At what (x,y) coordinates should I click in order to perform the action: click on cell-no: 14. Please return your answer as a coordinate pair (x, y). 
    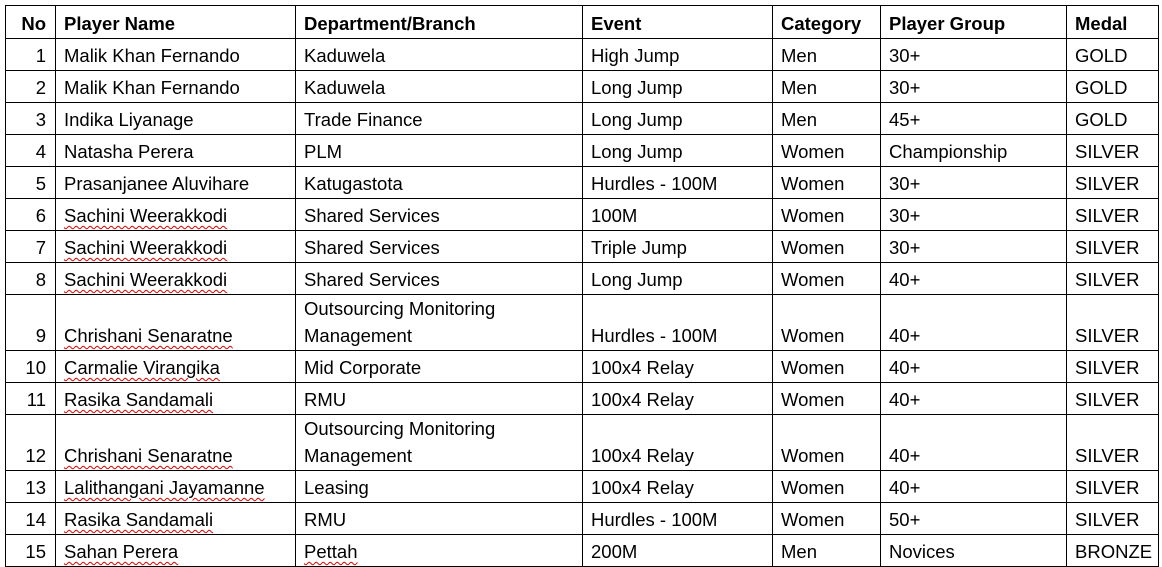
    Looking at the image, I should click on (30, 518).